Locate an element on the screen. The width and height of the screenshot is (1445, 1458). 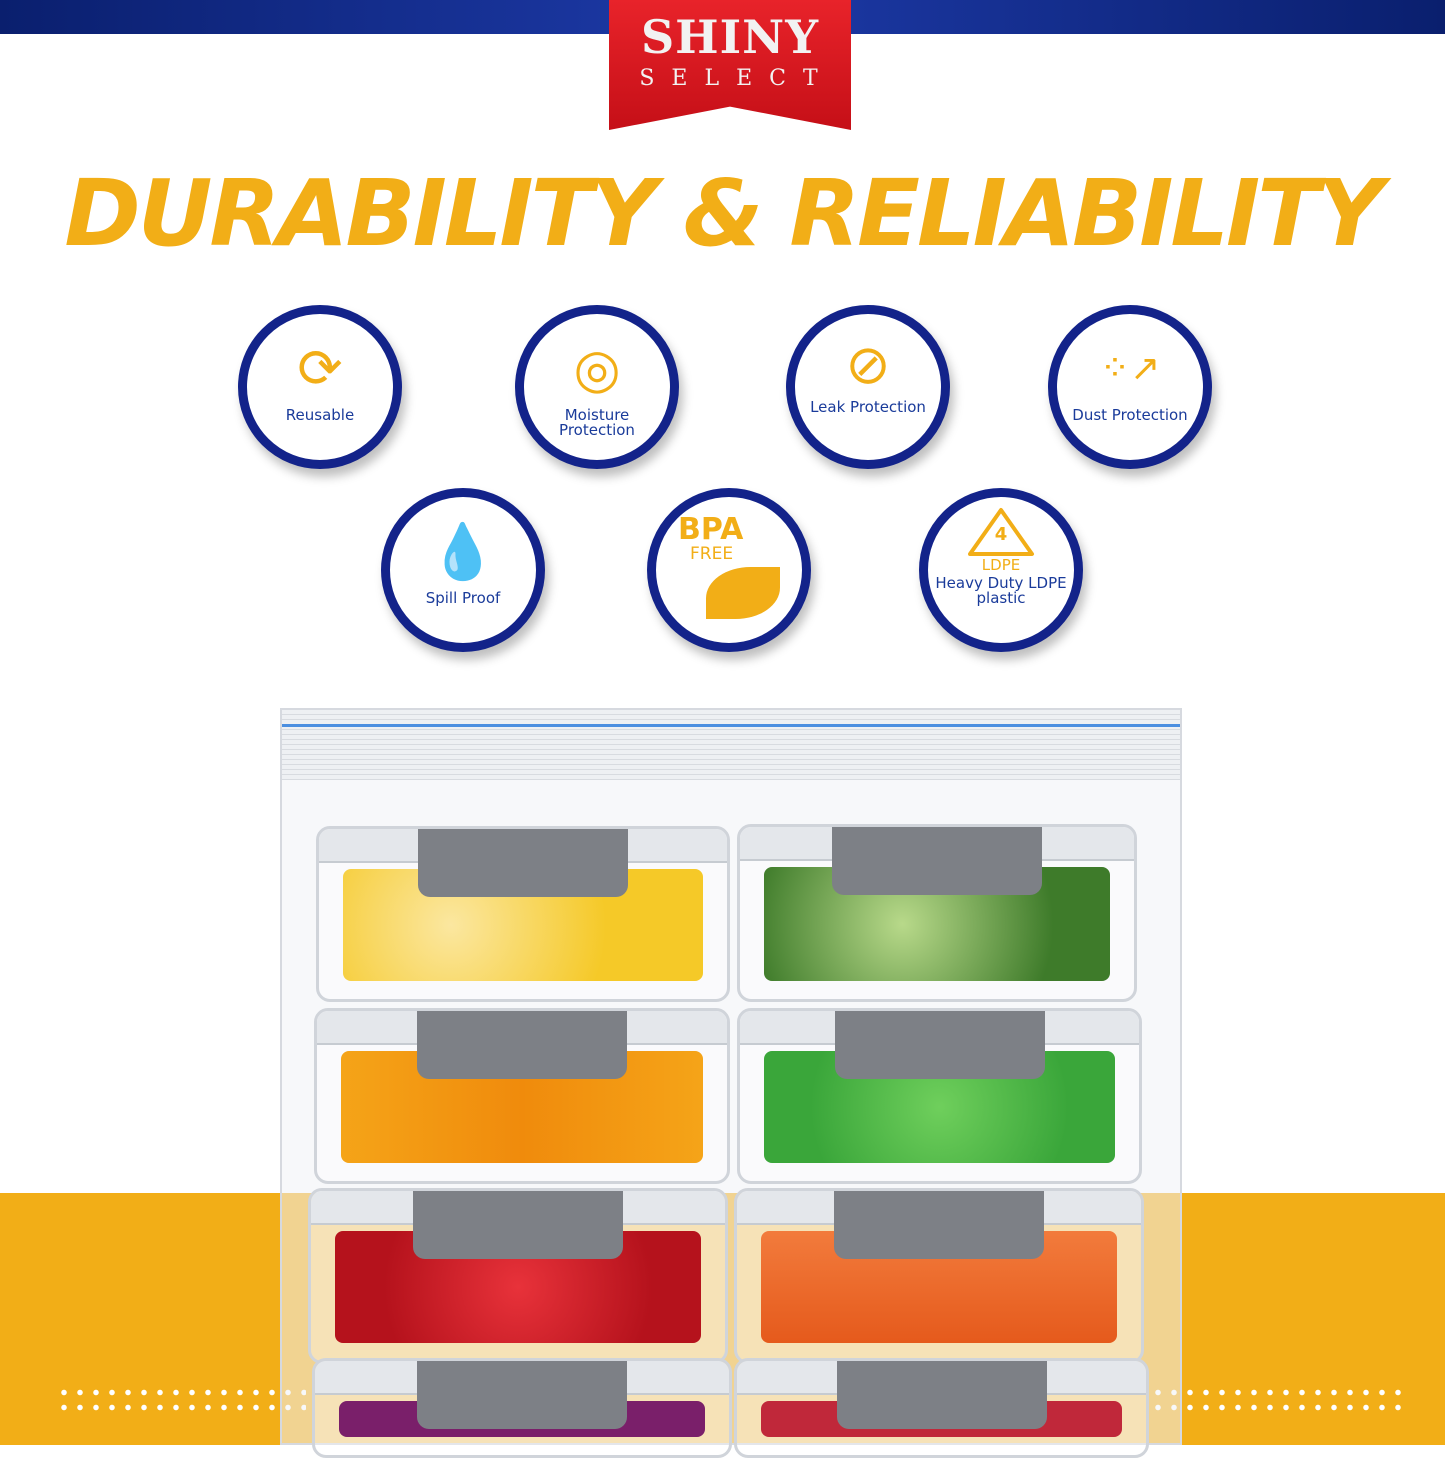
container-carrots is located at coordinates (939, 1276).